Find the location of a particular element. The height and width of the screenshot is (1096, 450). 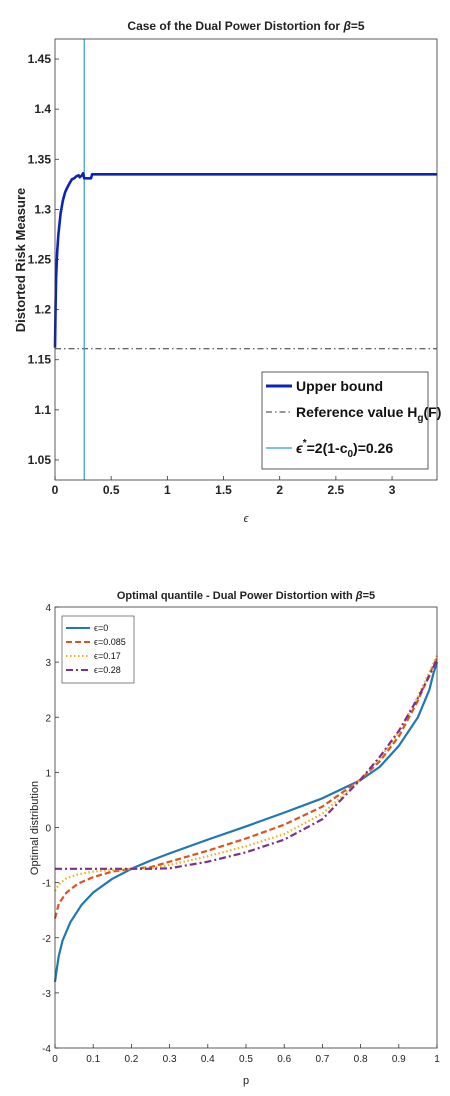

y-tick-label: 1.1 is located at coordinates (42, 410).